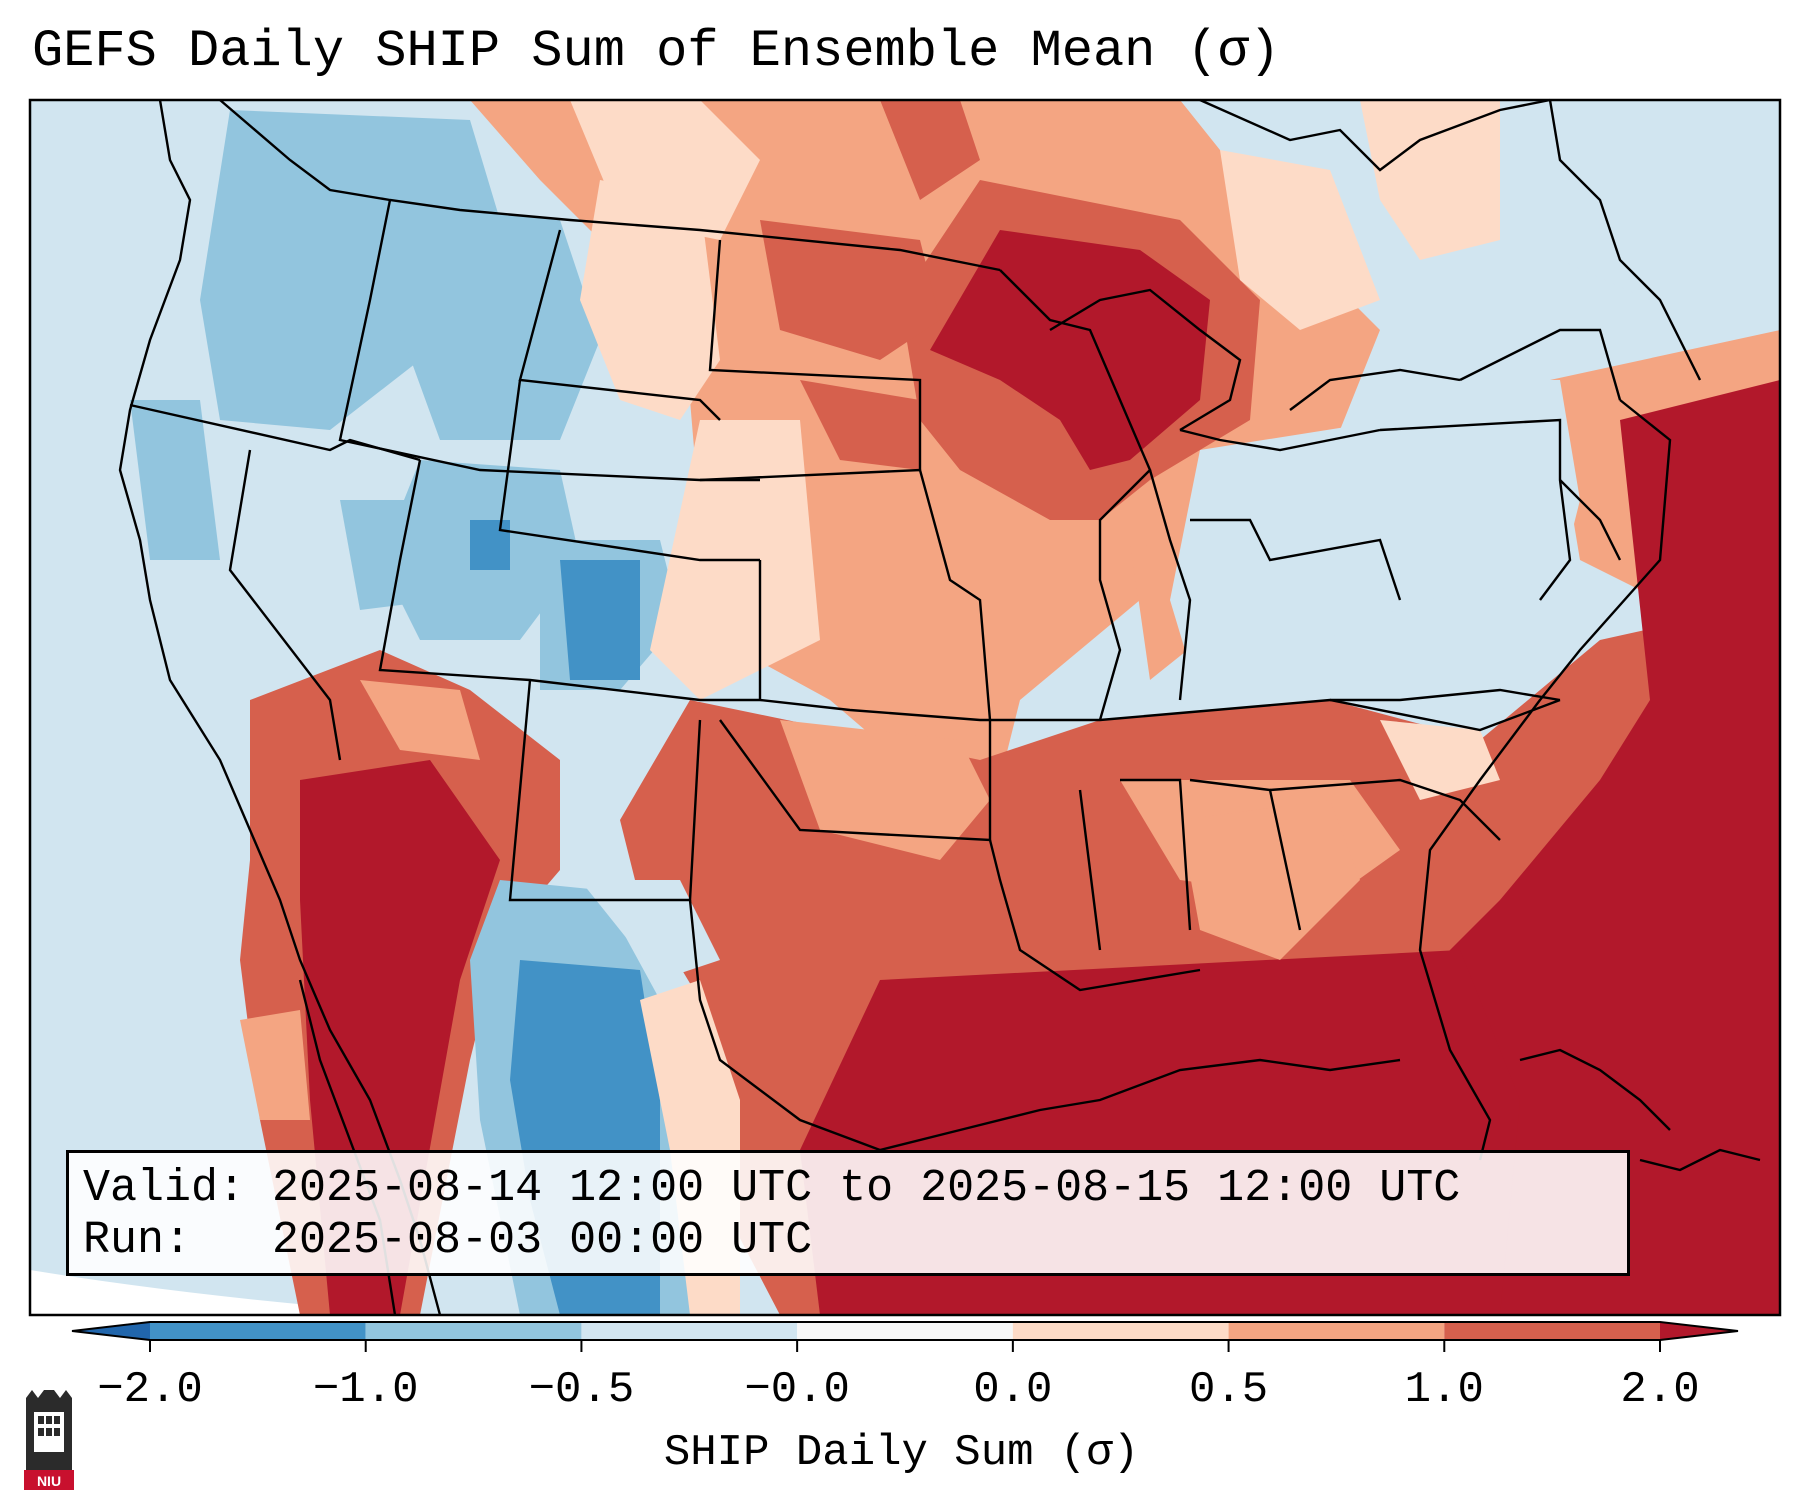 The height and width of the screenshot is (1506, 1803). What do you see at coordinates (901, 1453) in the screenshot?
I see `colorbar-label: SHIP Daily Sum (σ)` at bounding box center [901, 1453].